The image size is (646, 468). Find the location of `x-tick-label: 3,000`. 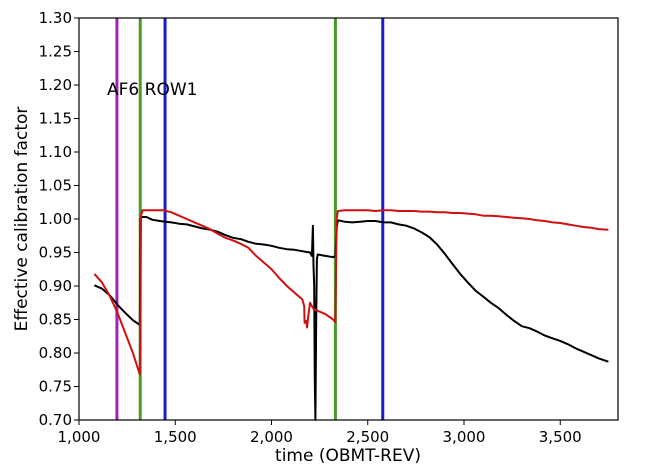

x-tick-label: 3,000 is located at coordinates (464, 437).